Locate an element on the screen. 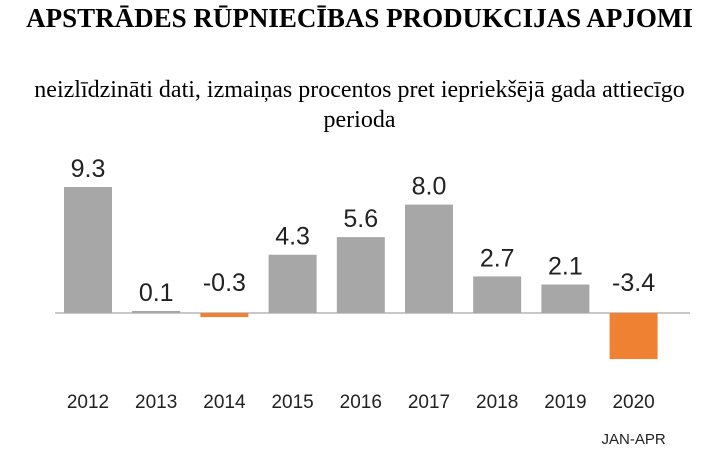 The width and height of the screenshot is (719, 459). bar-2019 is located at coordinates (565, 298).